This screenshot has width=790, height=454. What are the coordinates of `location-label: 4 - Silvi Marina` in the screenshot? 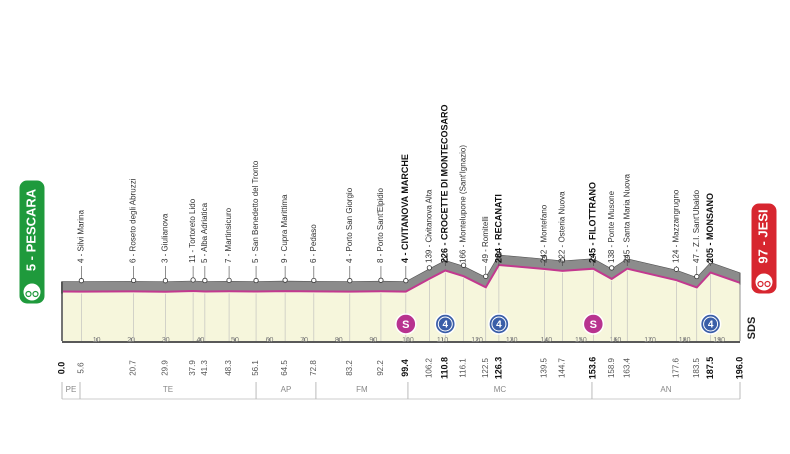 It's located at (80, 236).